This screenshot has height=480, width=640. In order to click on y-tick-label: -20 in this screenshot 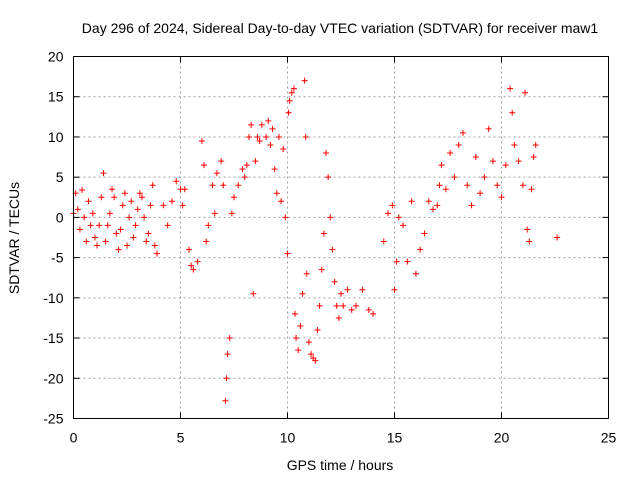, I will do `click(53, 378)`.